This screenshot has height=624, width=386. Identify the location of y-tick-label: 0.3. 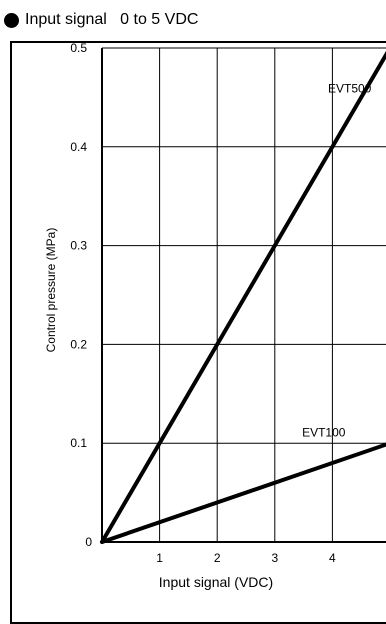
(78, 246).